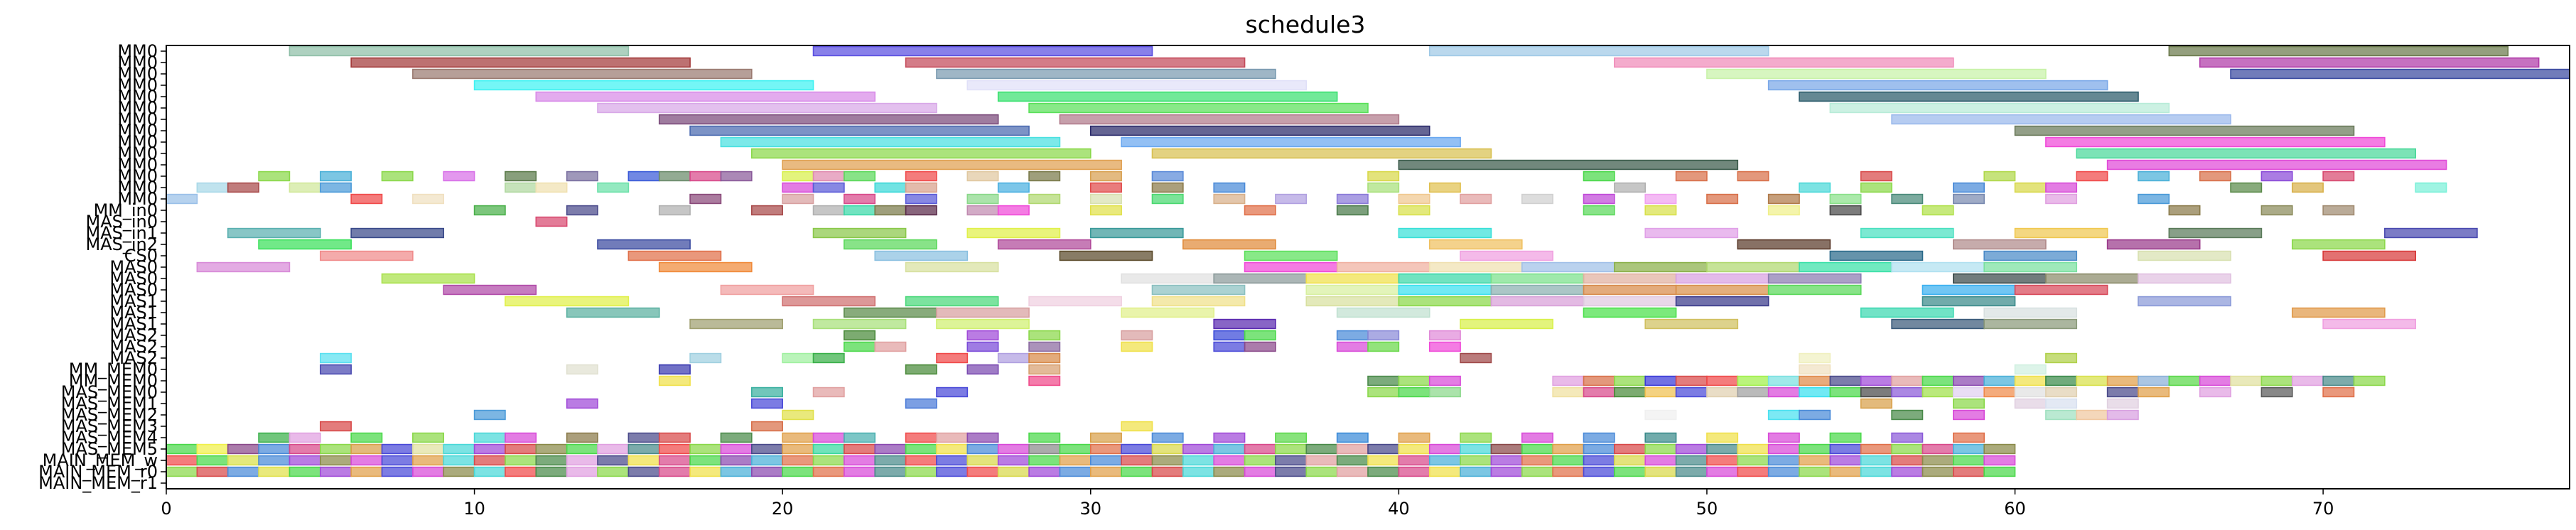 This screenshot has height=530, width=2576. What do you see at coordinates (109, 438) in the screenshot?
I see `y-tick-label: MAS_MEM4` at bounding box center [109, 438].